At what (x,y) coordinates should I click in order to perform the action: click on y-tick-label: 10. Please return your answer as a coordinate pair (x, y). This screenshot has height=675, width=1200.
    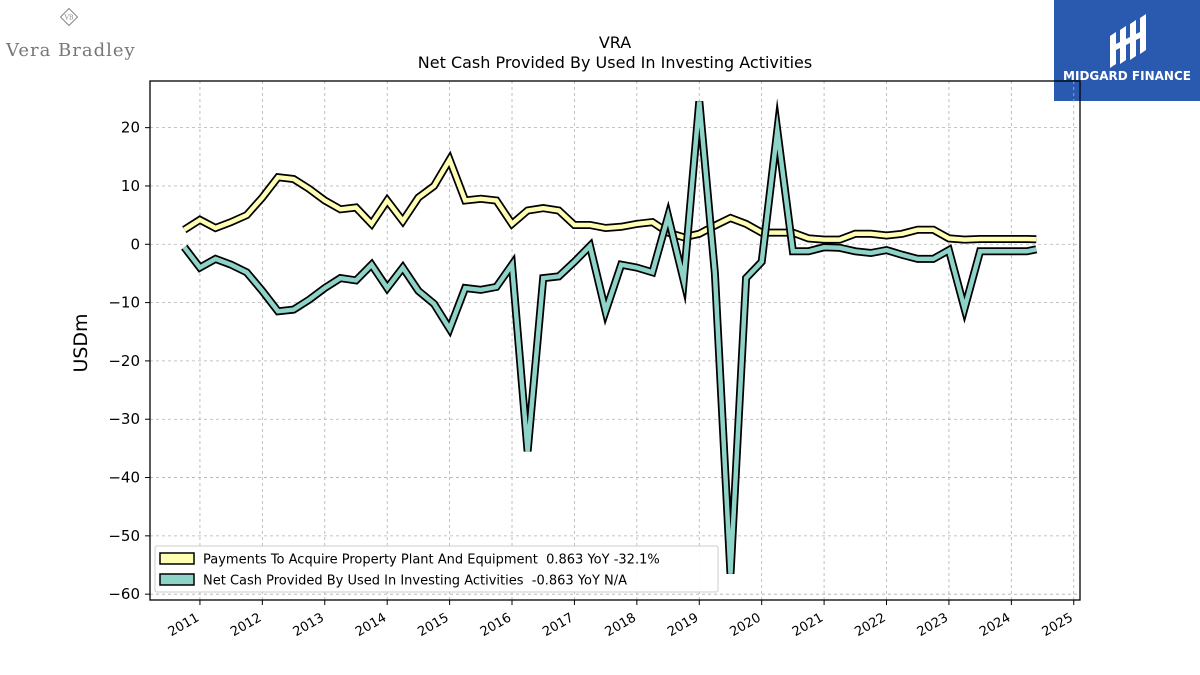
    Looking at the image, I should click on (130, 186).